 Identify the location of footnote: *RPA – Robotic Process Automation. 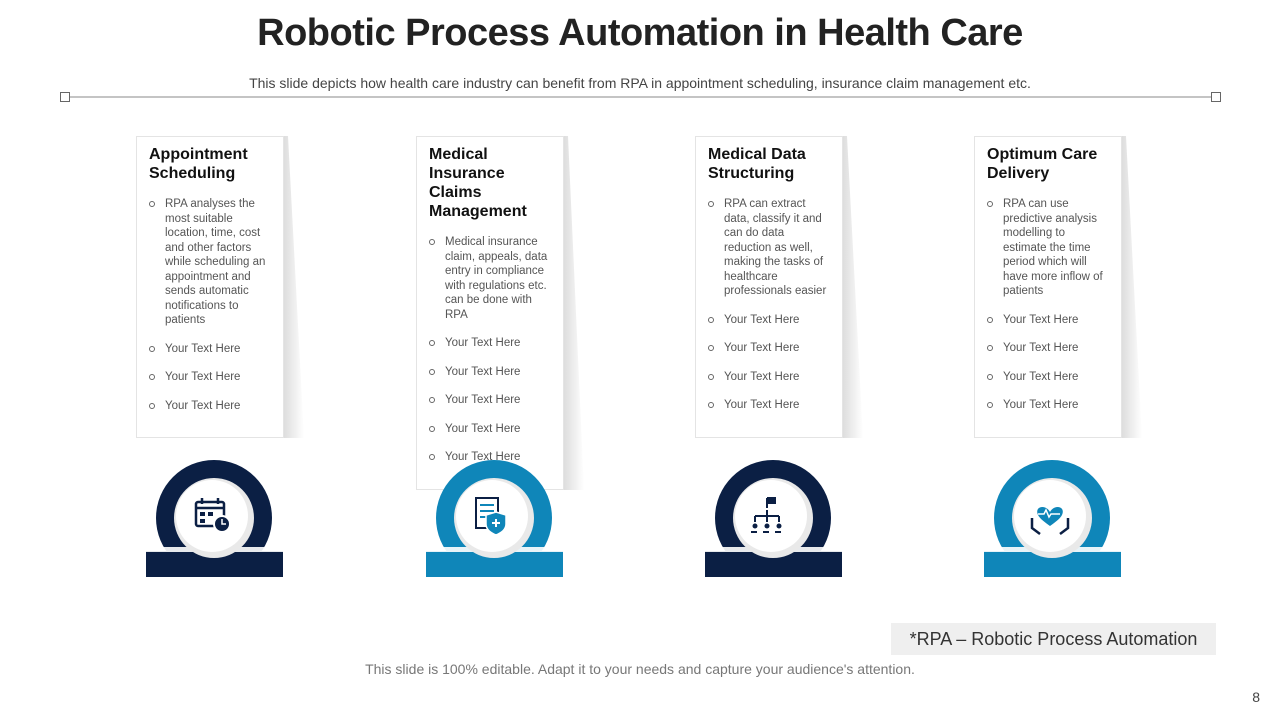
(1053, 639).